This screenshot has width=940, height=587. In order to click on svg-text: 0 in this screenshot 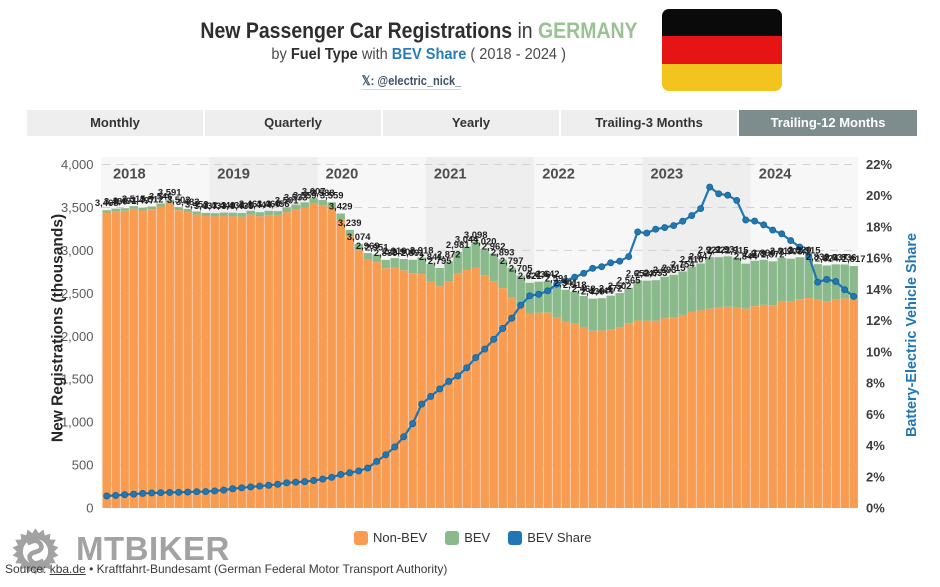, I will do `click(89, 508)`.